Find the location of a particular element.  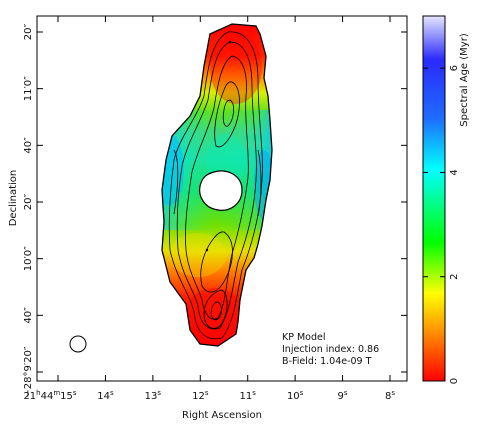

annotation-line-3: B-Field: 1.04e-09 T is located at coordinates (327, 361).